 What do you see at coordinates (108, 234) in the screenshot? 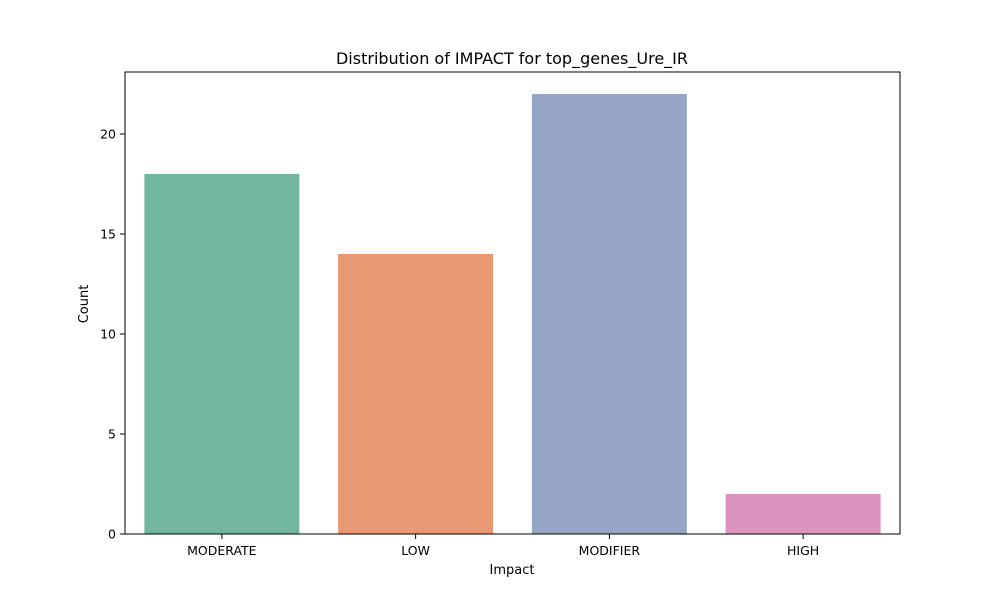
I see `y-tick-label: 15` at bounding box center [108, 234].